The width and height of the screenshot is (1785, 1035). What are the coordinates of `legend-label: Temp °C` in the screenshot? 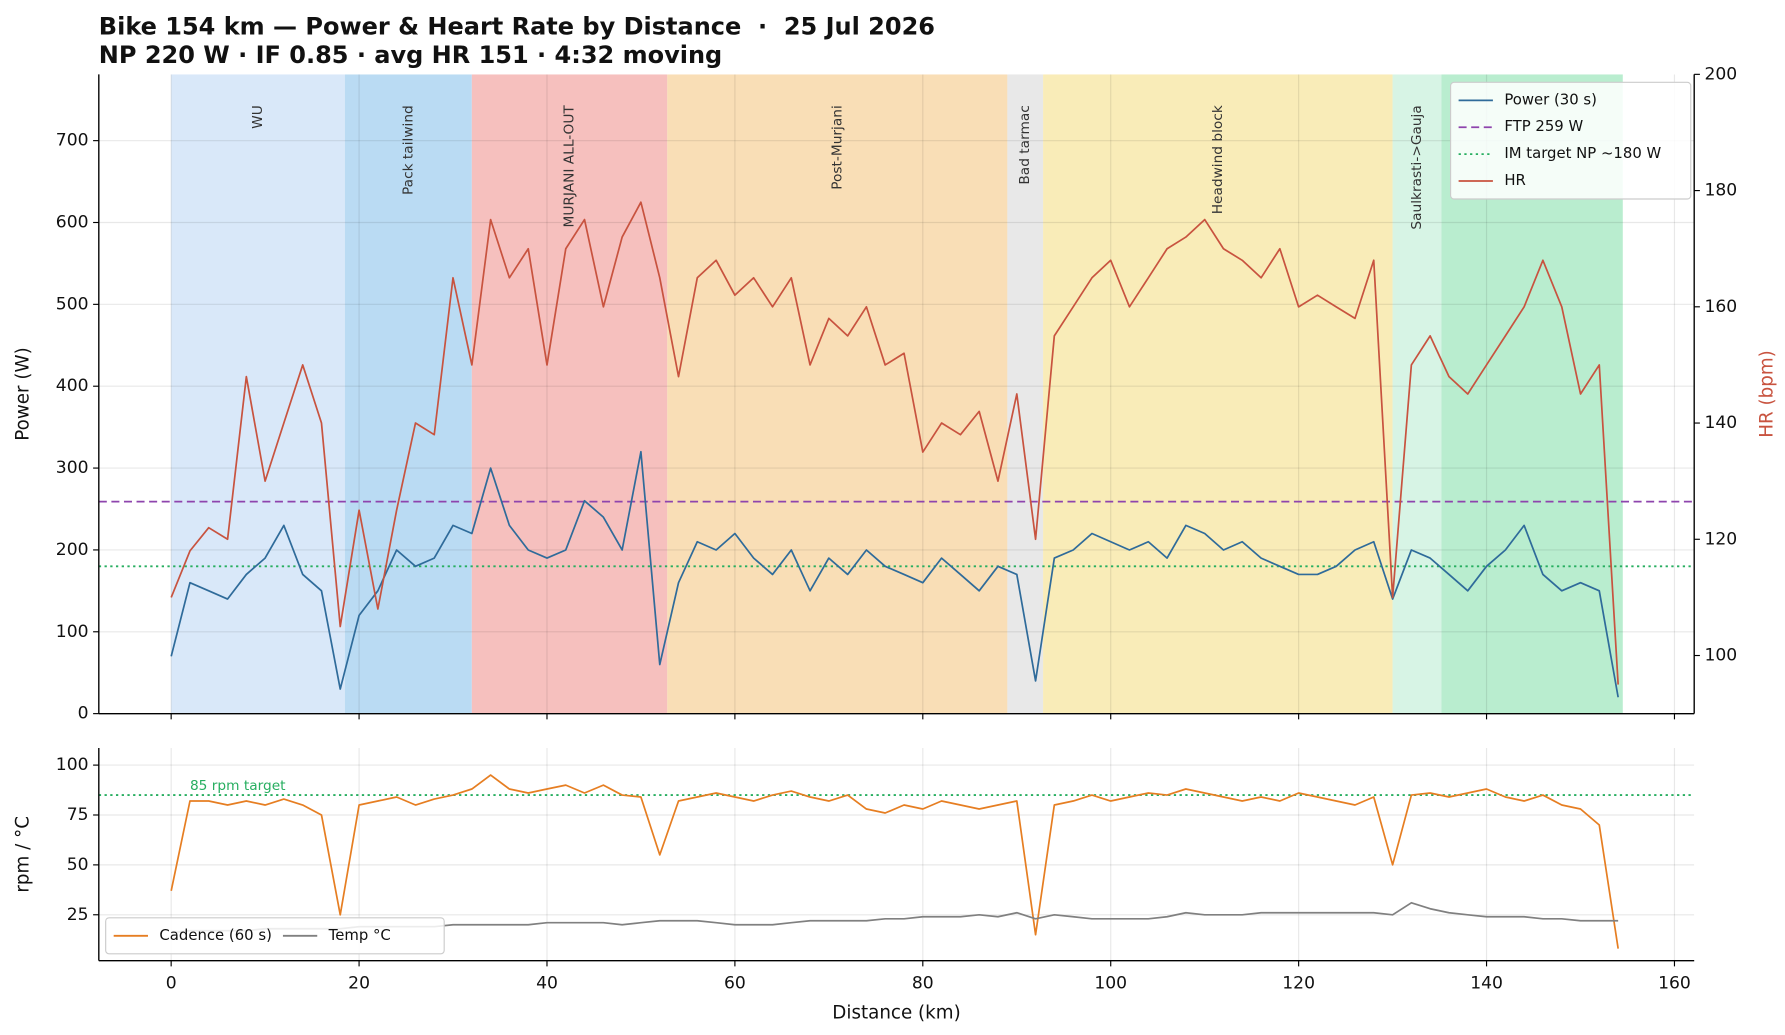 It's located at (359, 935).